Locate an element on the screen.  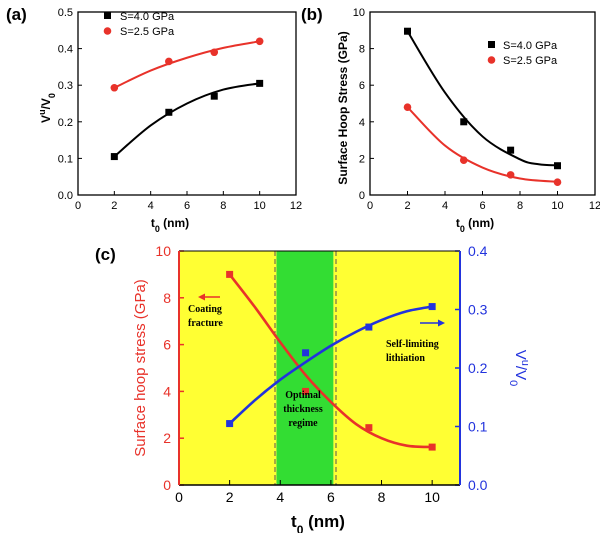
svg-text: Self-limiting is located at coordinates (412, 344).